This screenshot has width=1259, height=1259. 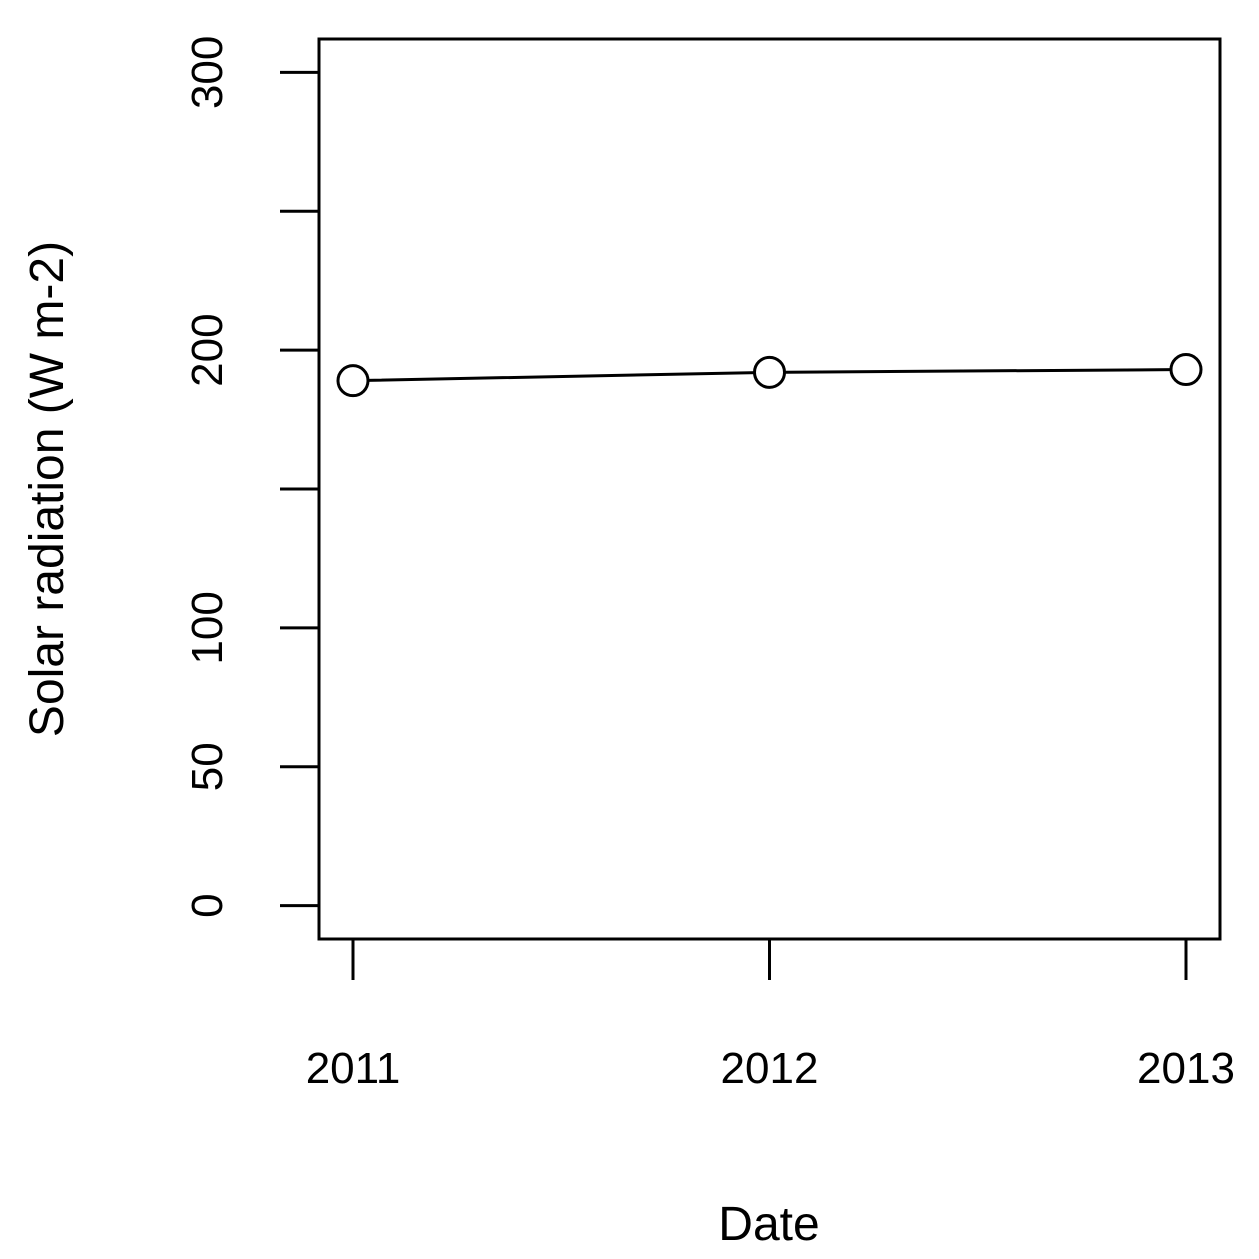 I want to click on y-tick-label: 0, so click(x=207, y=905).